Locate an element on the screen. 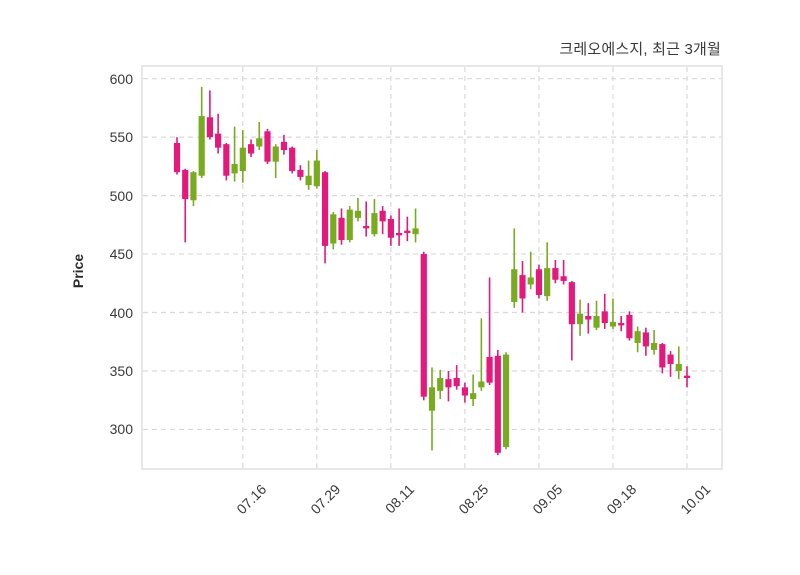 Image resolution: width=800 pixels, height=575 pixels. y-tick-label: 350 is located at coordinates (121, 370).